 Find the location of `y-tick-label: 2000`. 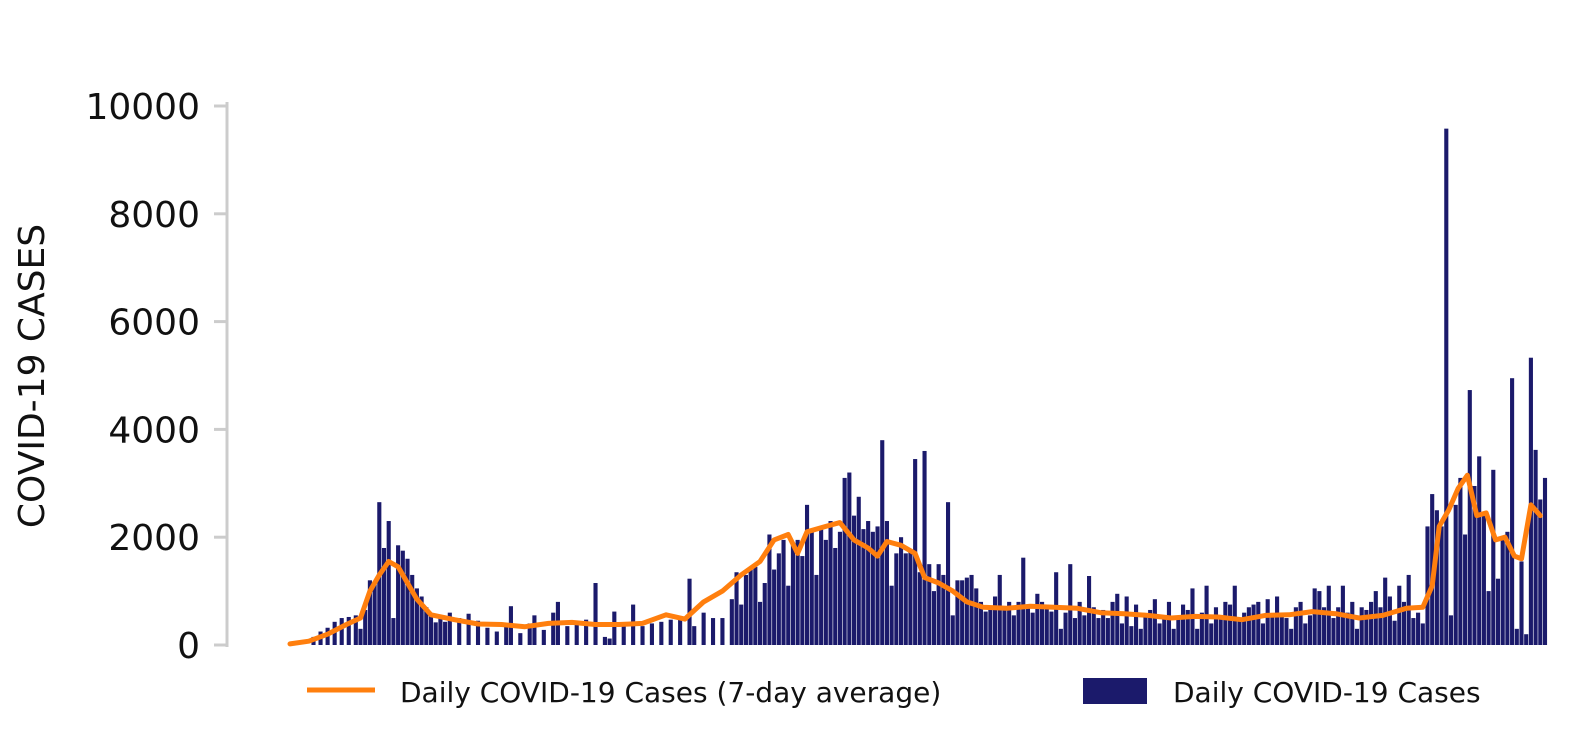

y-tick-label: 2000 is located at coordinates (154, 538).